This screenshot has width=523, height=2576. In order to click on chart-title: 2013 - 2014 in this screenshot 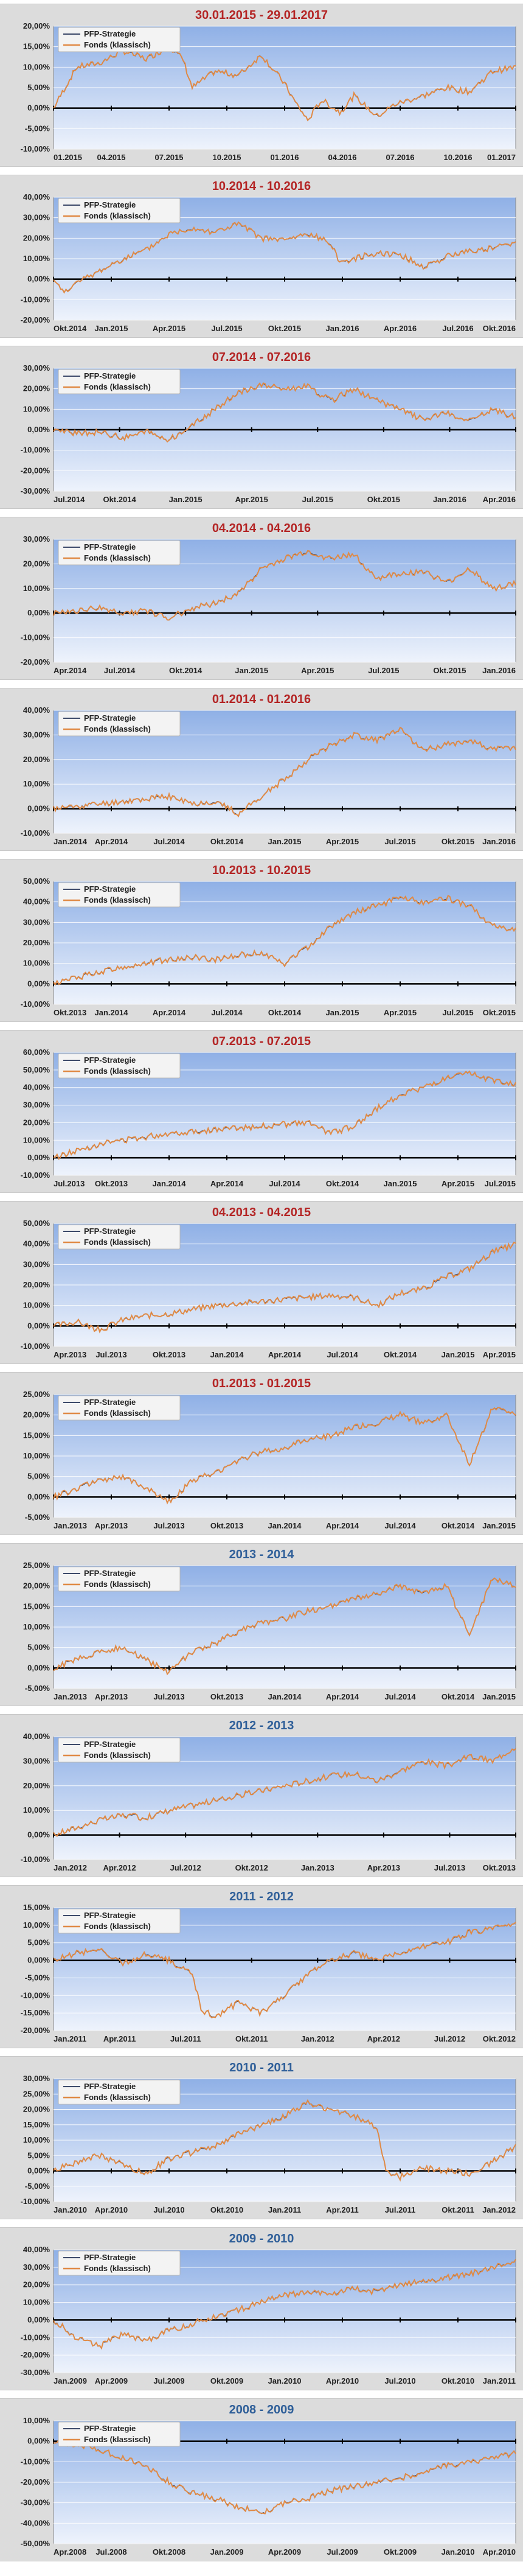, I will do `click(262, 1554)`.